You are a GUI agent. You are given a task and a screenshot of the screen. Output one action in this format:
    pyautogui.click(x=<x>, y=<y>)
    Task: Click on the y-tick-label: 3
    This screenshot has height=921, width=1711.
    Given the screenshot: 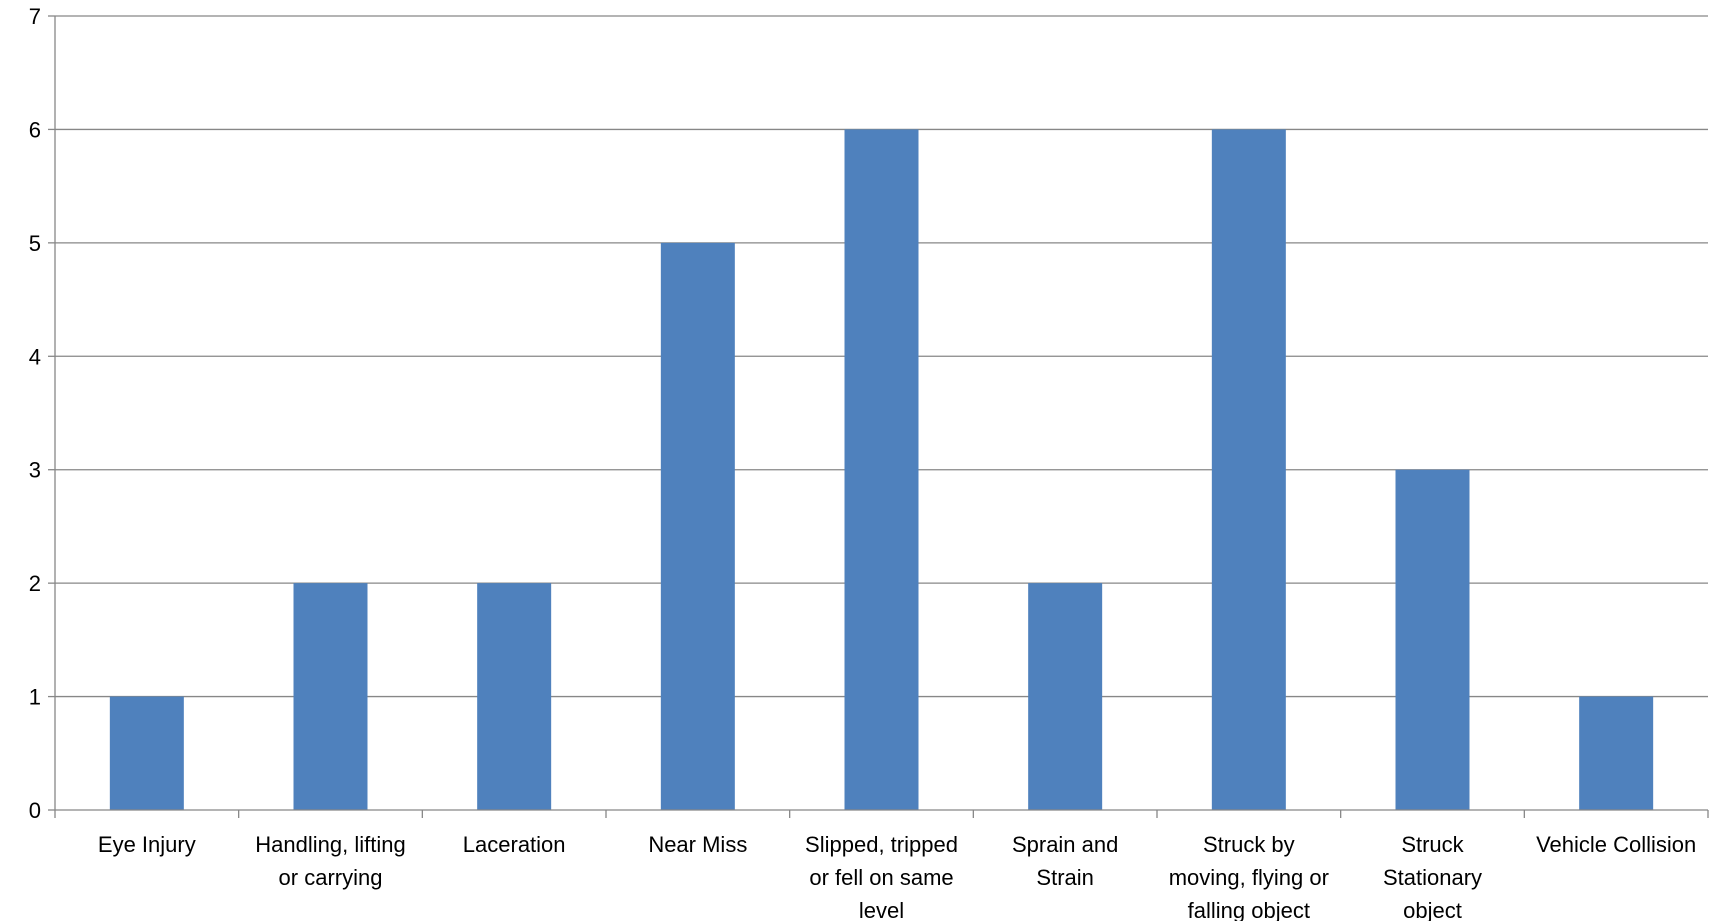 What is the action you would take?
    pyautogui.click(x=35, y=470)
    